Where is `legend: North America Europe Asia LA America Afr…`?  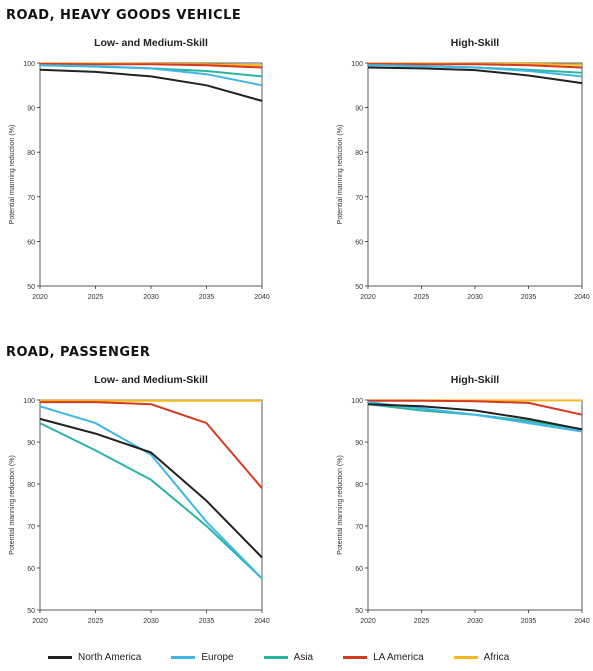
legend: North America Europe Asia LA America Afr… is located at coordinates (278, 657).